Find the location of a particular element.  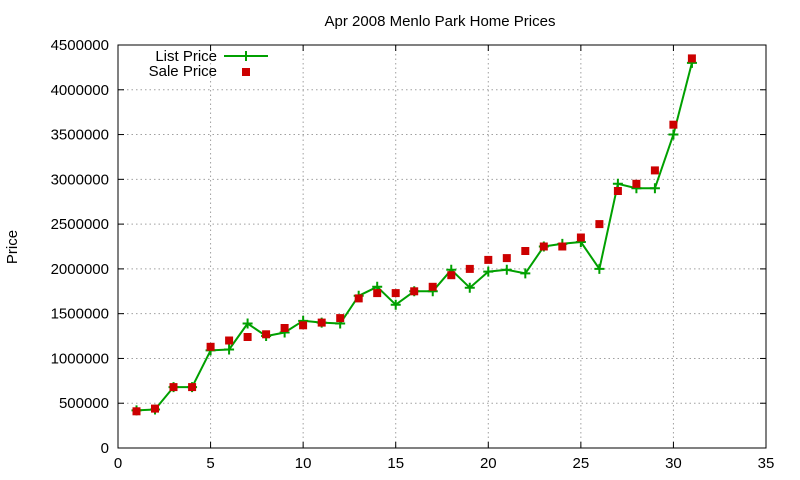

legend-marker-list-price is located at coordinates (246, 56).